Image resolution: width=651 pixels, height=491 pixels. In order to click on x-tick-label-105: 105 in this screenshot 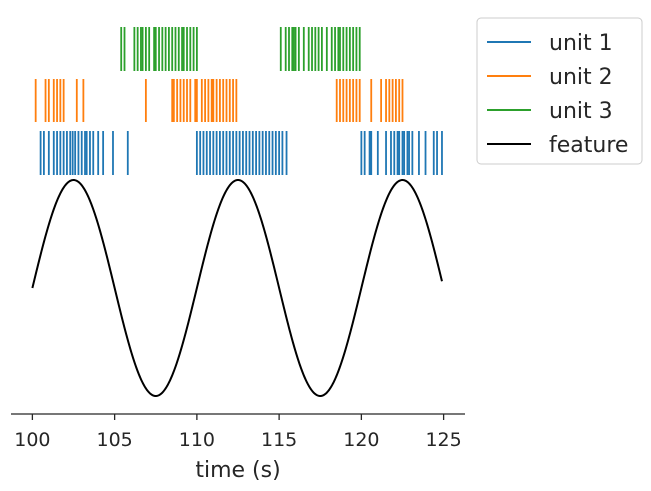, I will do `click(114, 440)`.